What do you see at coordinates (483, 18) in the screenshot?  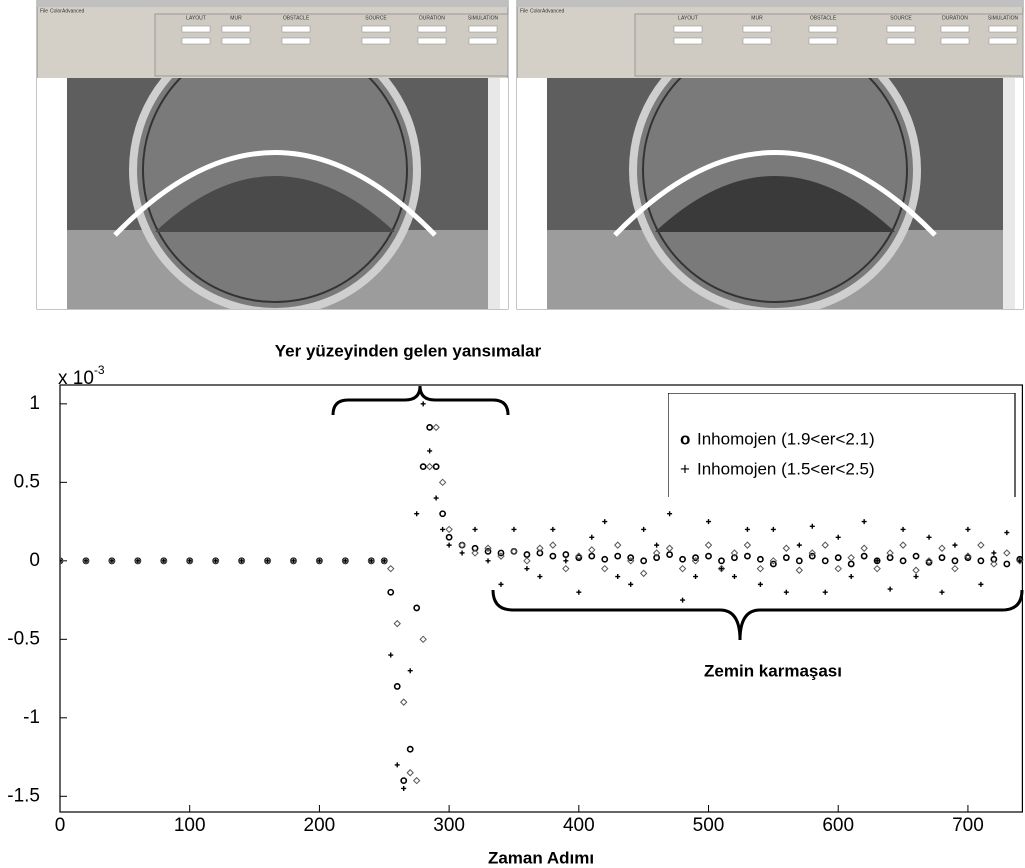 I see `panel-title: SIMULATION` at bounding box center [483, 18].